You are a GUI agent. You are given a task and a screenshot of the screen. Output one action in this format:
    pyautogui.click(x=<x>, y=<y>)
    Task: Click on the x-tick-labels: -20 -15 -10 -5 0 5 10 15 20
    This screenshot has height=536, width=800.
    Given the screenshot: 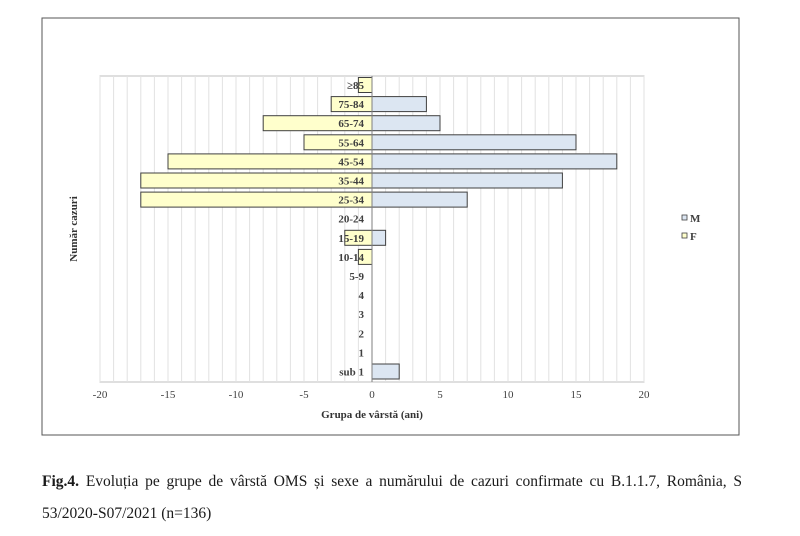 What is the action you would take?
    pyautogui.click(x=371, y=395)
    